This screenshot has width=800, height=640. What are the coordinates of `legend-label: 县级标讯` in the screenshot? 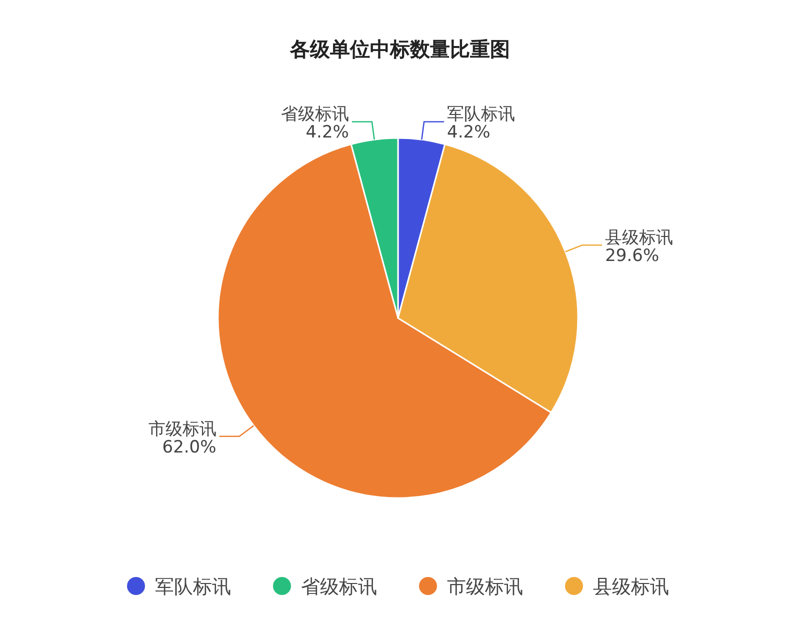 It's located at (631, 587).